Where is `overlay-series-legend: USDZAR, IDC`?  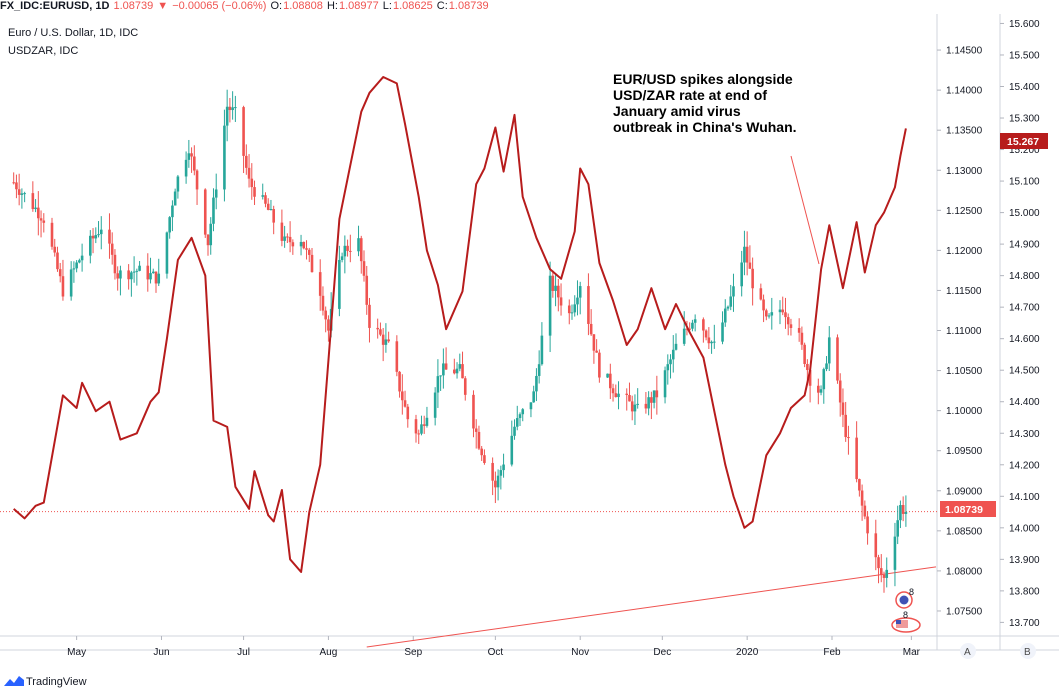
overlay-series-legend: USDZAR, IDC is located at coordinates (43, 51).